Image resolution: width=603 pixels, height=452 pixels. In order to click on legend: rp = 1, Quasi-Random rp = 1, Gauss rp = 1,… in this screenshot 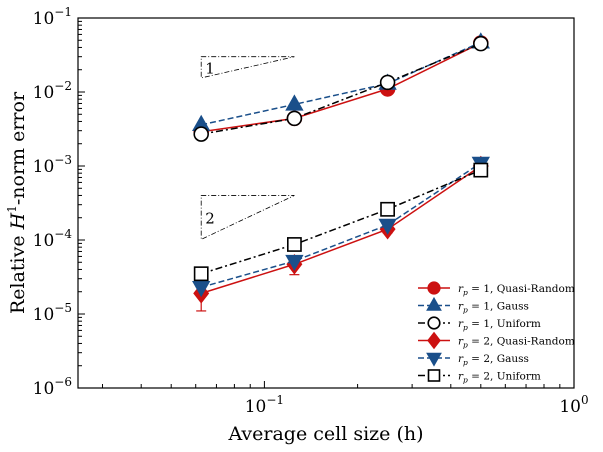, I will do `click(496, 333)`.